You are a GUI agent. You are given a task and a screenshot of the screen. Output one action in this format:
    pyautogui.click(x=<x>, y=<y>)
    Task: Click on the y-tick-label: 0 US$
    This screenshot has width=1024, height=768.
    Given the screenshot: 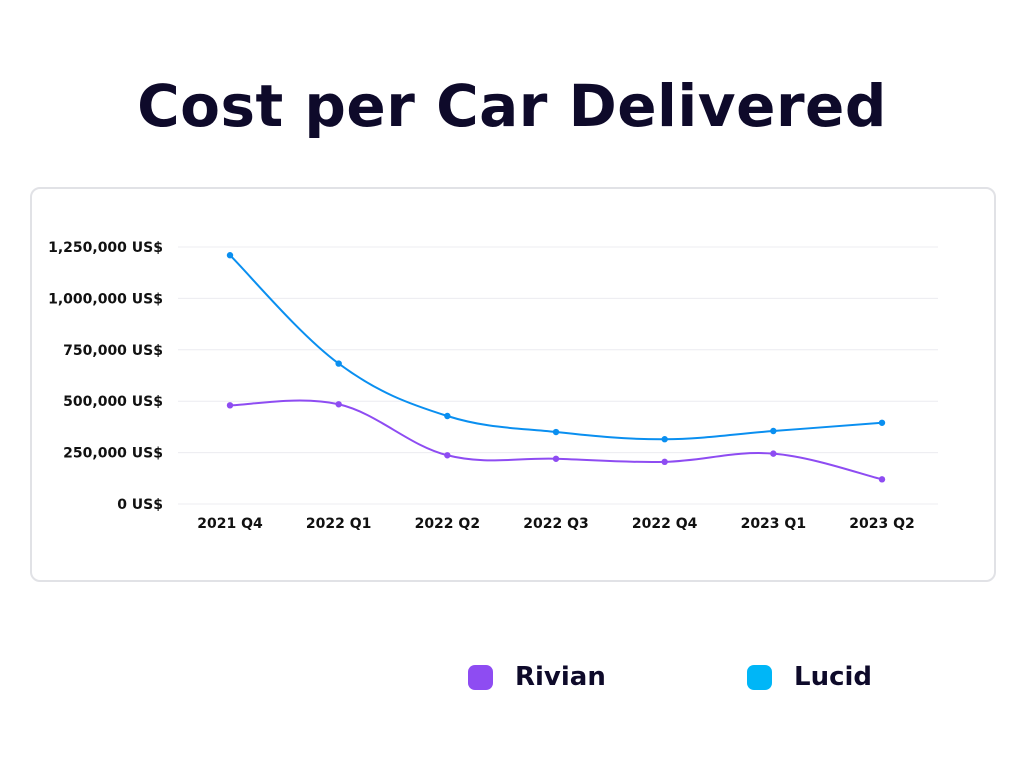 What is the action you would take?
    pyautogui.click(x=140, y=505)
    